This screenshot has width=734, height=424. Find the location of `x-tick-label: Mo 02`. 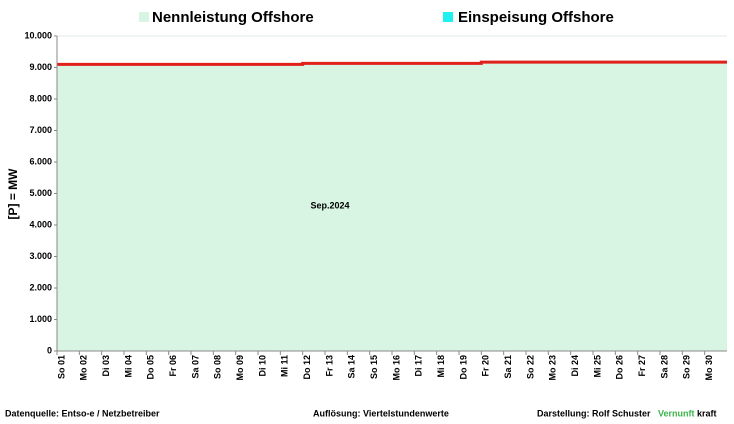

x-tick-label: Mo 02 is located at coordinates (84, 368).